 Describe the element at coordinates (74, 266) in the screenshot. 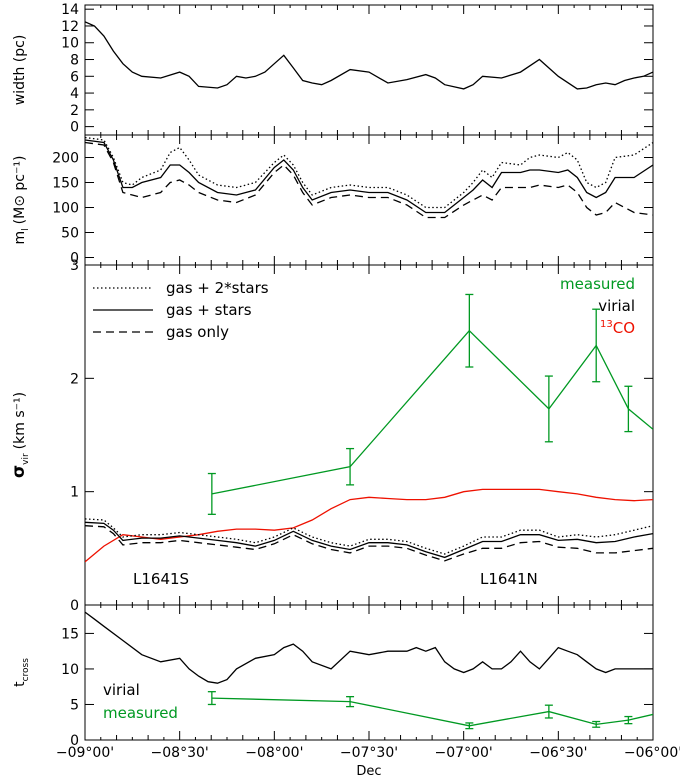

I see `y-tick-label: 3` at that location.